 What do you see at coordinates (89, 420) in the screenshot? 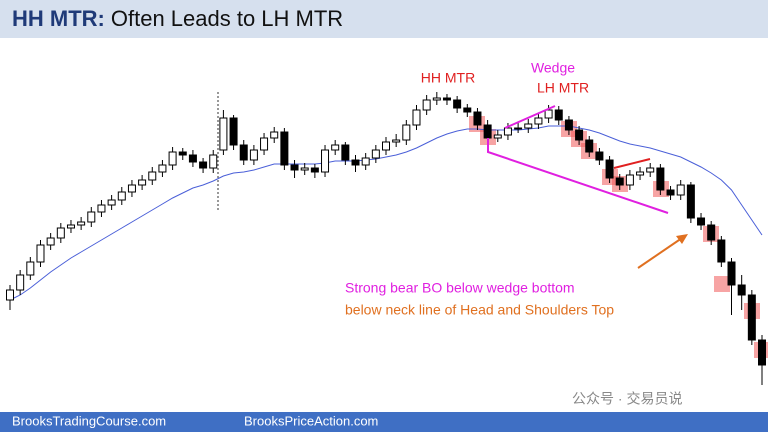
I see `footer-left: BrooksTradingCourse.com` at bounding box center [89, 420].